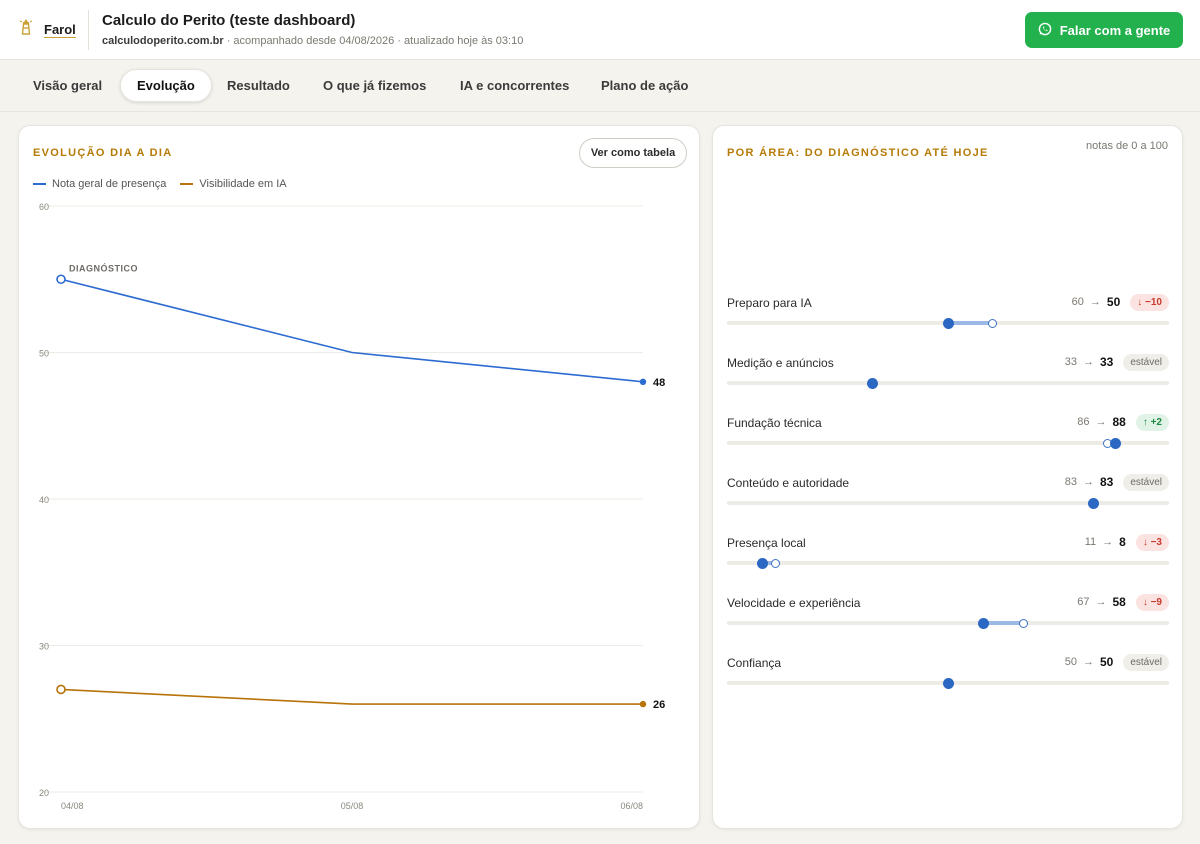 The image size is (1200, 844). What do you see at coordinates (1090, 542) in the screenshot?
I see `area-from-value: 11` at bounding box center [1090, 542].